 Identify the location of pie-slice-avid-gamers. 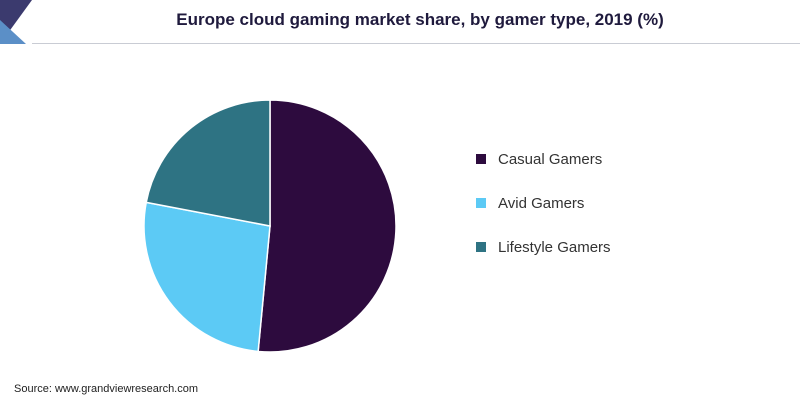
(207, 277).